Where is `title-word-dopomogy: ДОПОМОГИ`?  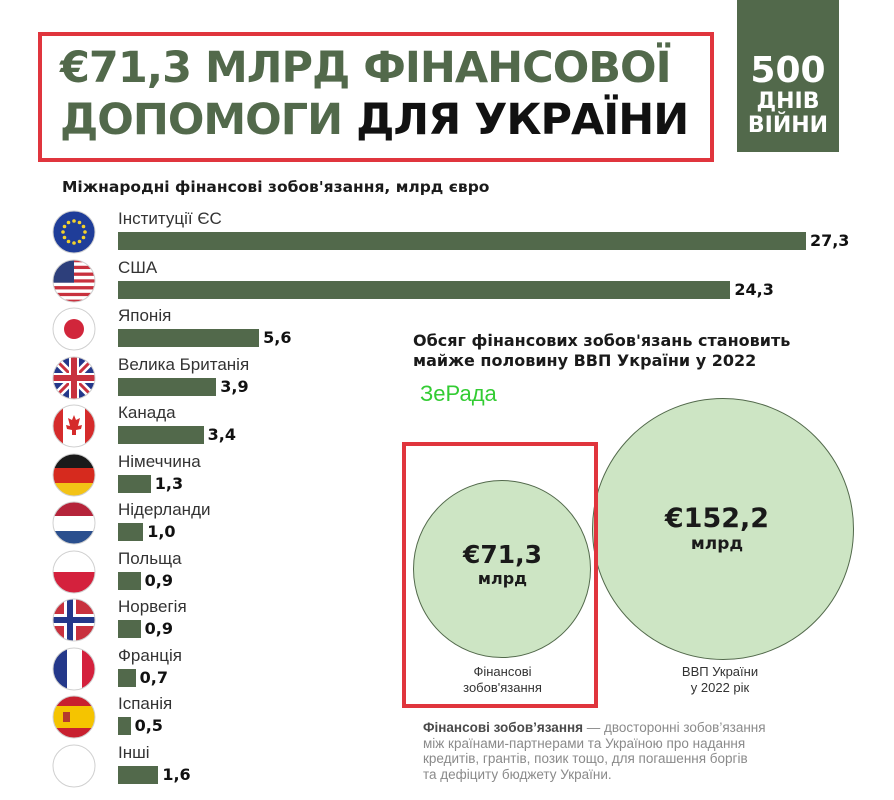
title-word-dopomogy: ДОПОМОГИ is located at coordinates (201, 120).